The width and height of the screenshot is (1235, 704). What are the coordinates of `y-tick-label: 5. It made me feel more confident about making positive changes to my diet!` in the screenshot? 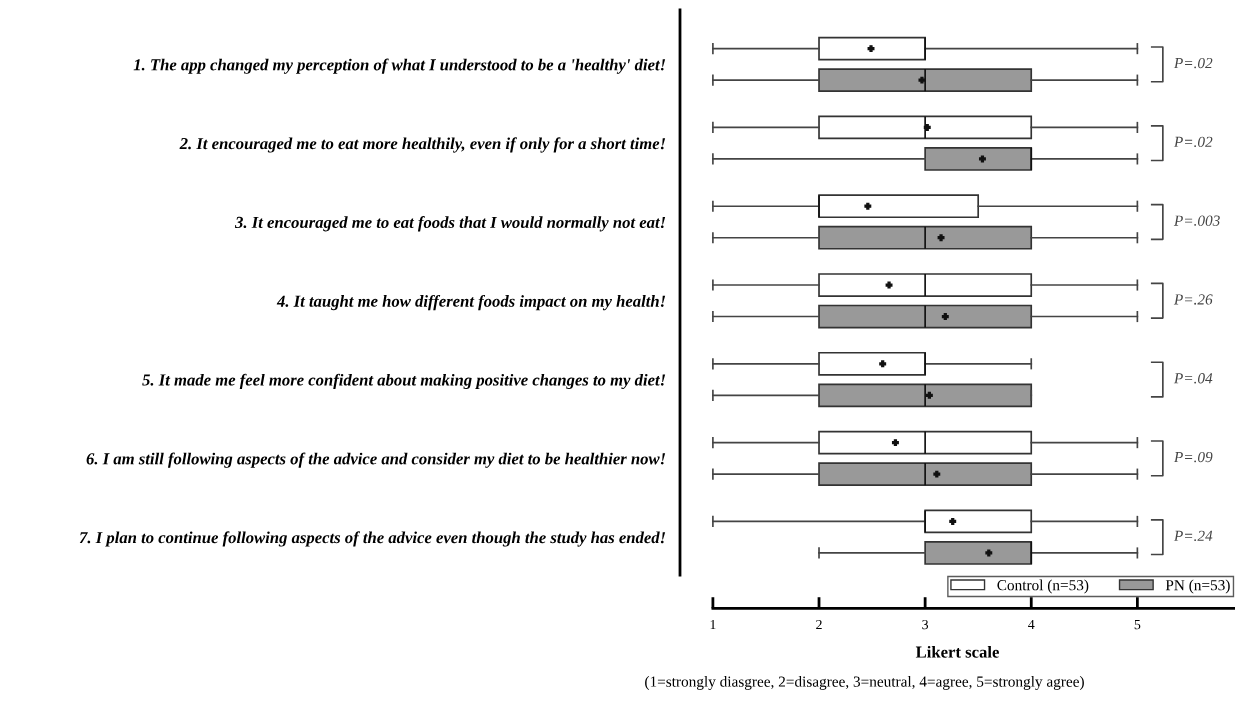 It's located at (404, 381).